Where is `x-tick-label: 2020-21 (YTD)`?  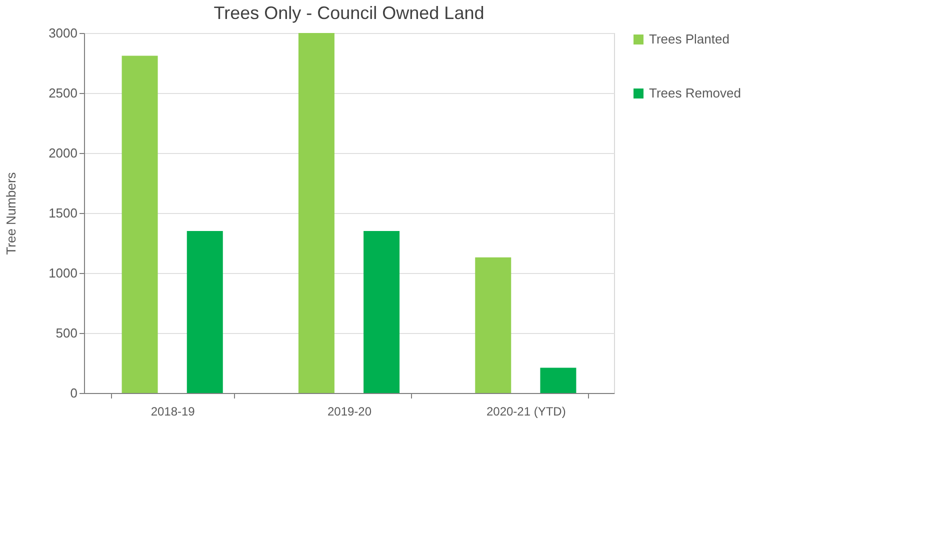
x-tick-label: 2020-21 (YTD) is located at coordinates (526, 411).